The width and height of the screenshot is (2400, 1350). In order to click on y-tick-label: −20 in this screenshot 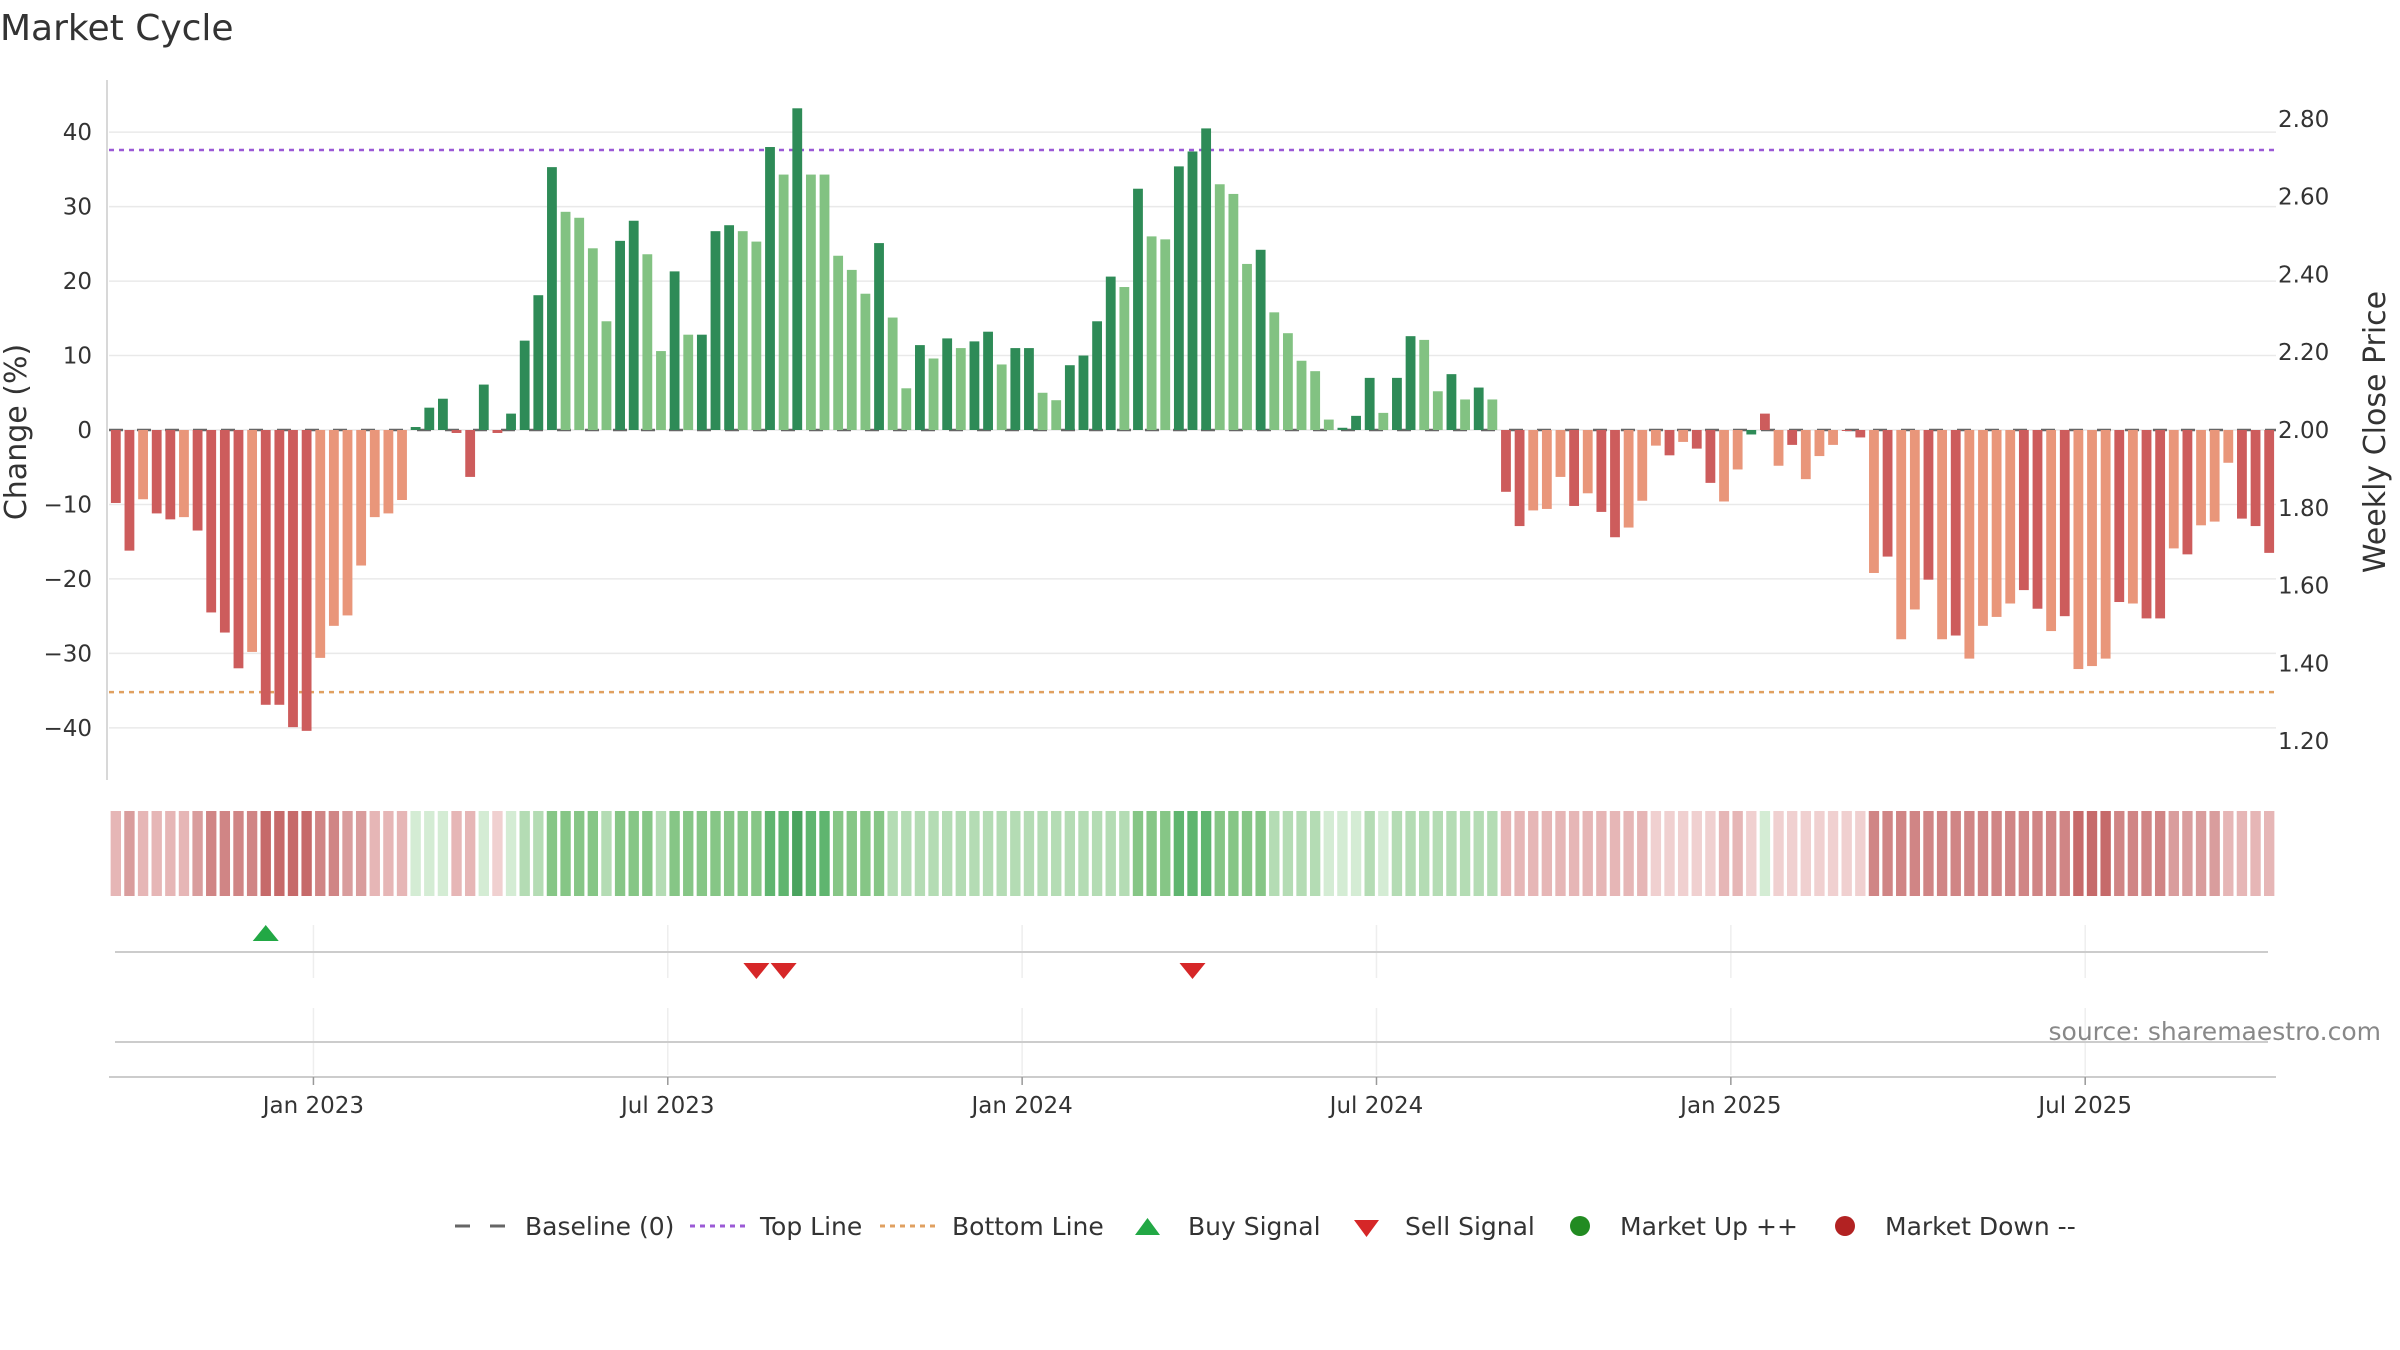, I will do `click(67, 580)`.